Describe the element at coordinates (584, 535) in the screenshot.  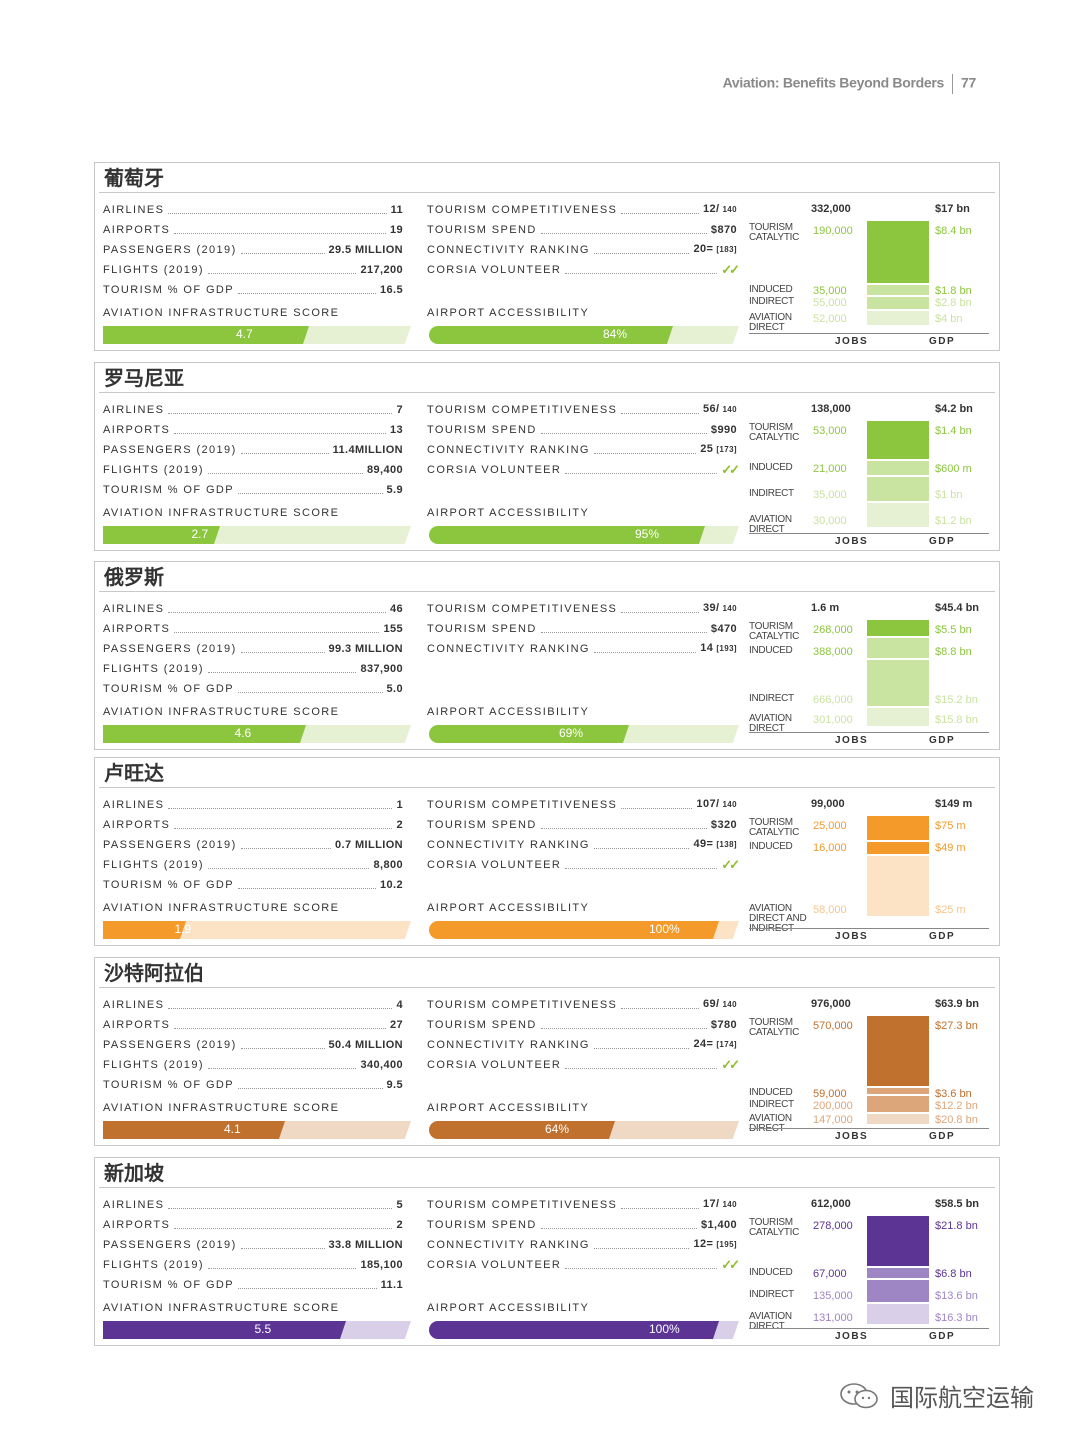
I see `airport-accessibility-bar: 95%` at that location.